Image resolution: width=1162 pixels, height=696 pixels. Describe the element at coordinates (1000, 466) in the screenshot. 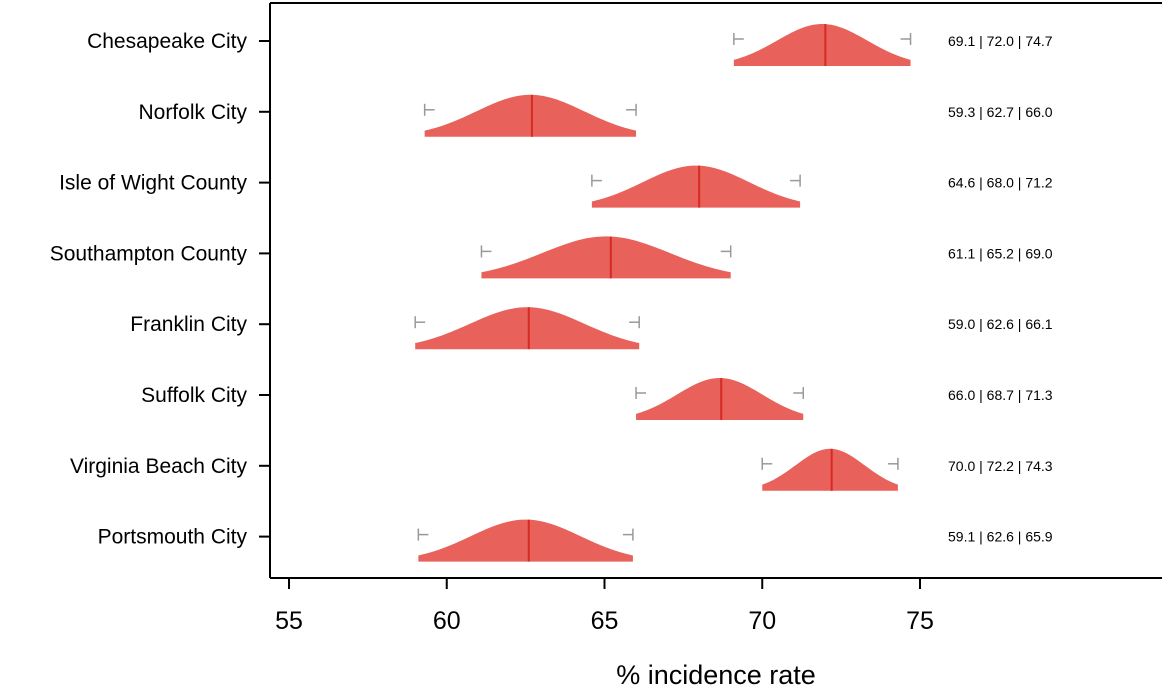

I see `interval-label: 70.0 | 72.2 | 74.3` at that location.